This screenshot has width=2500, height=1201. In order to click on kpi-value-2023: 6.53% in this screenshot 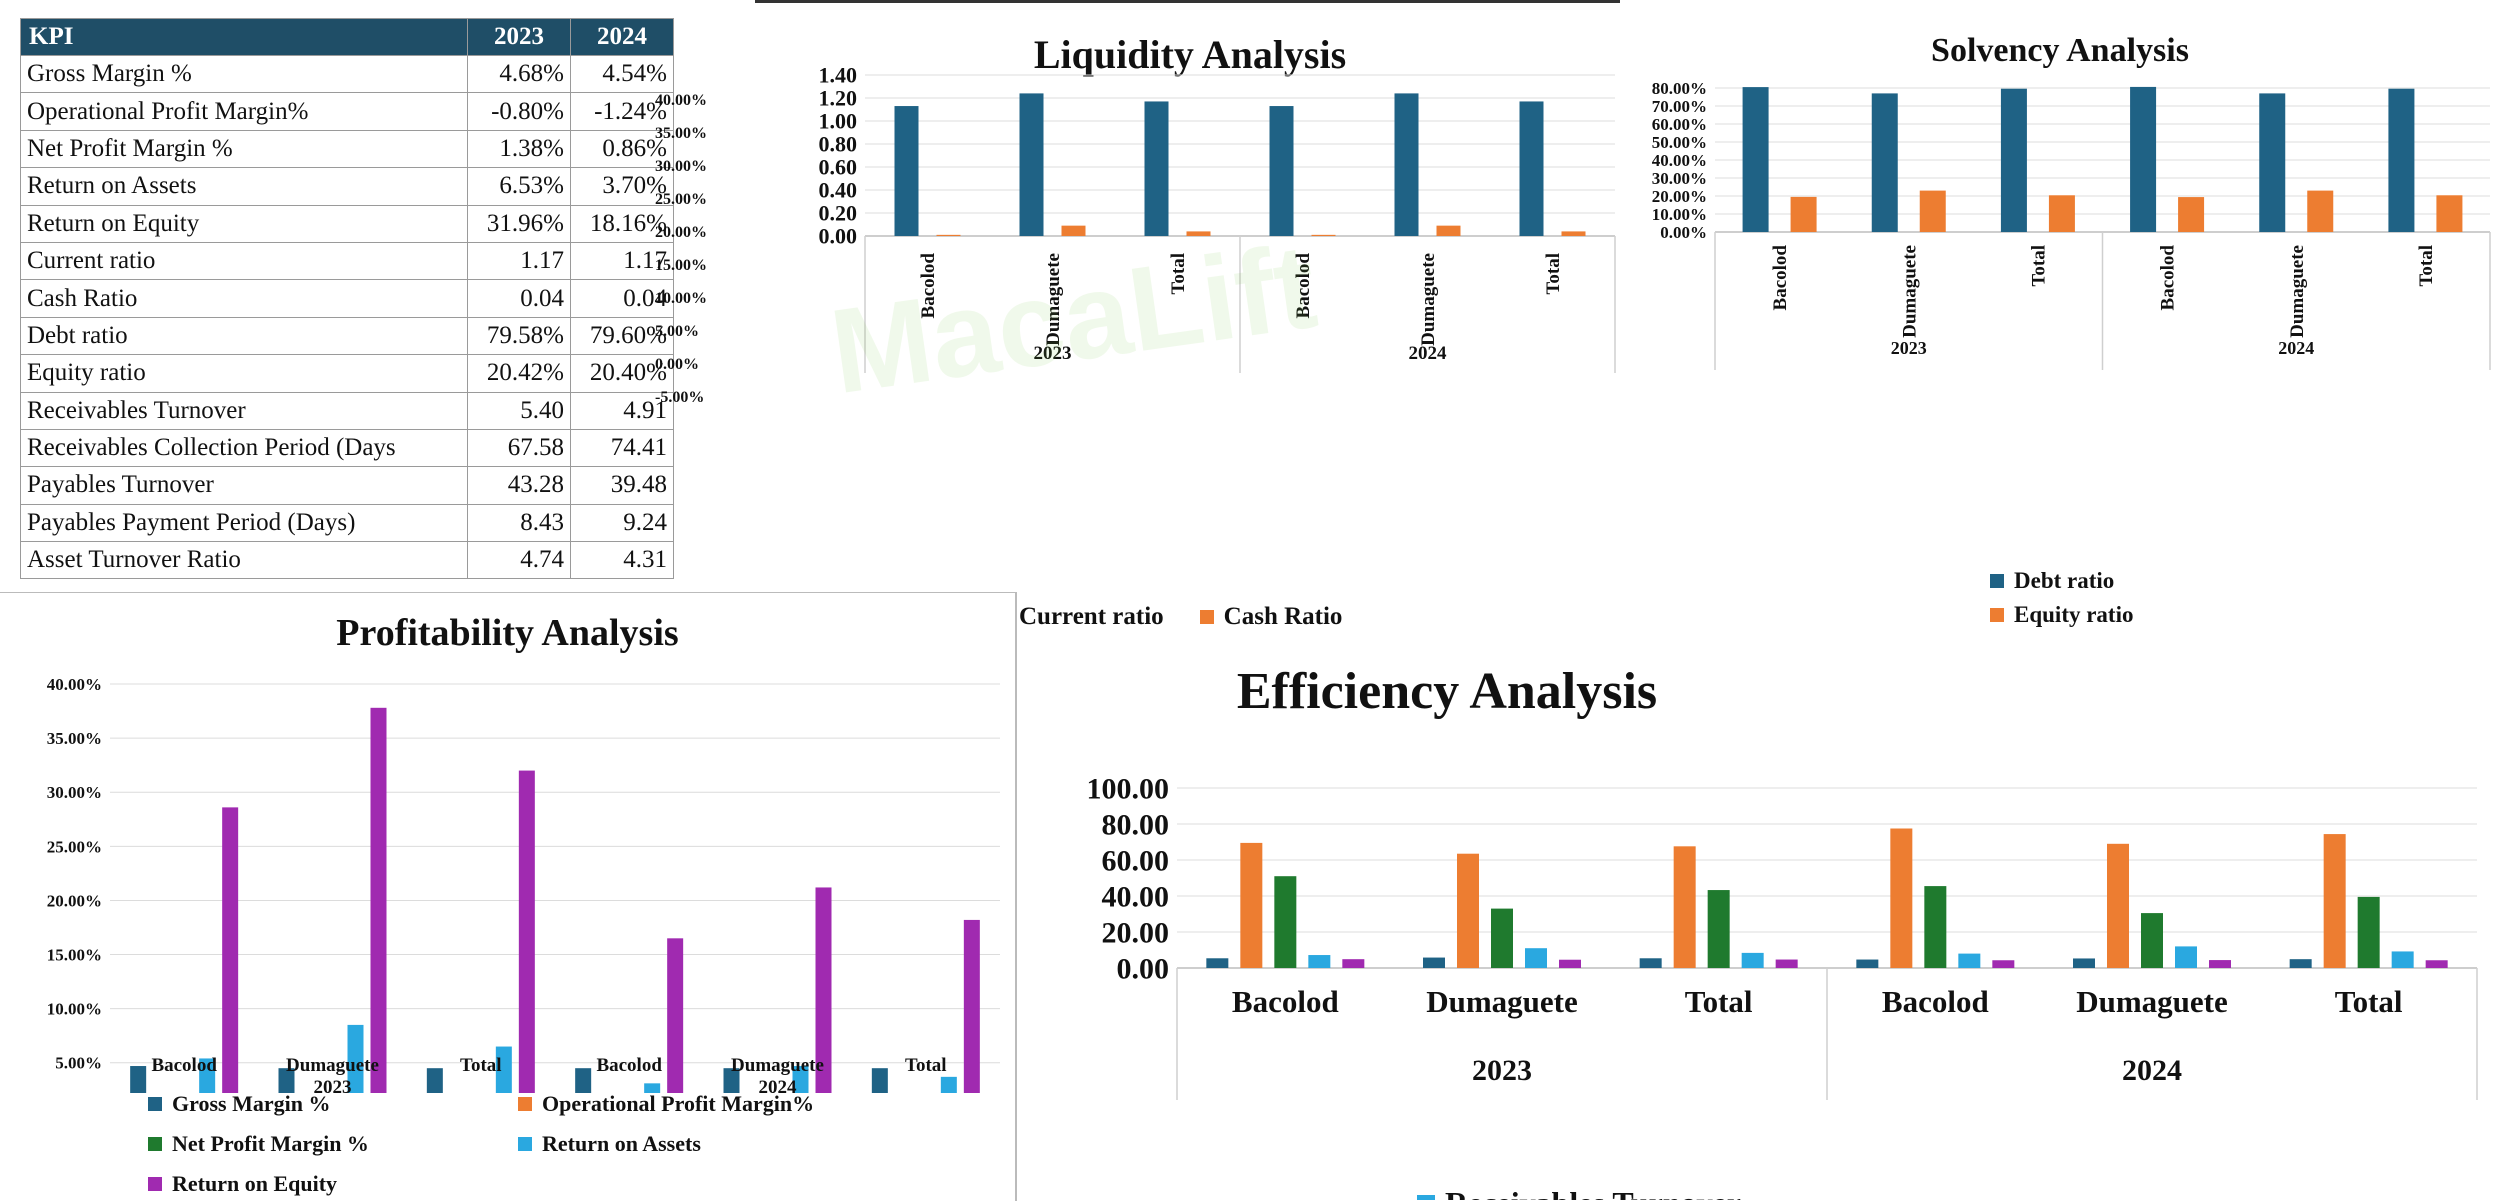, I will do `click(519, 186)`.